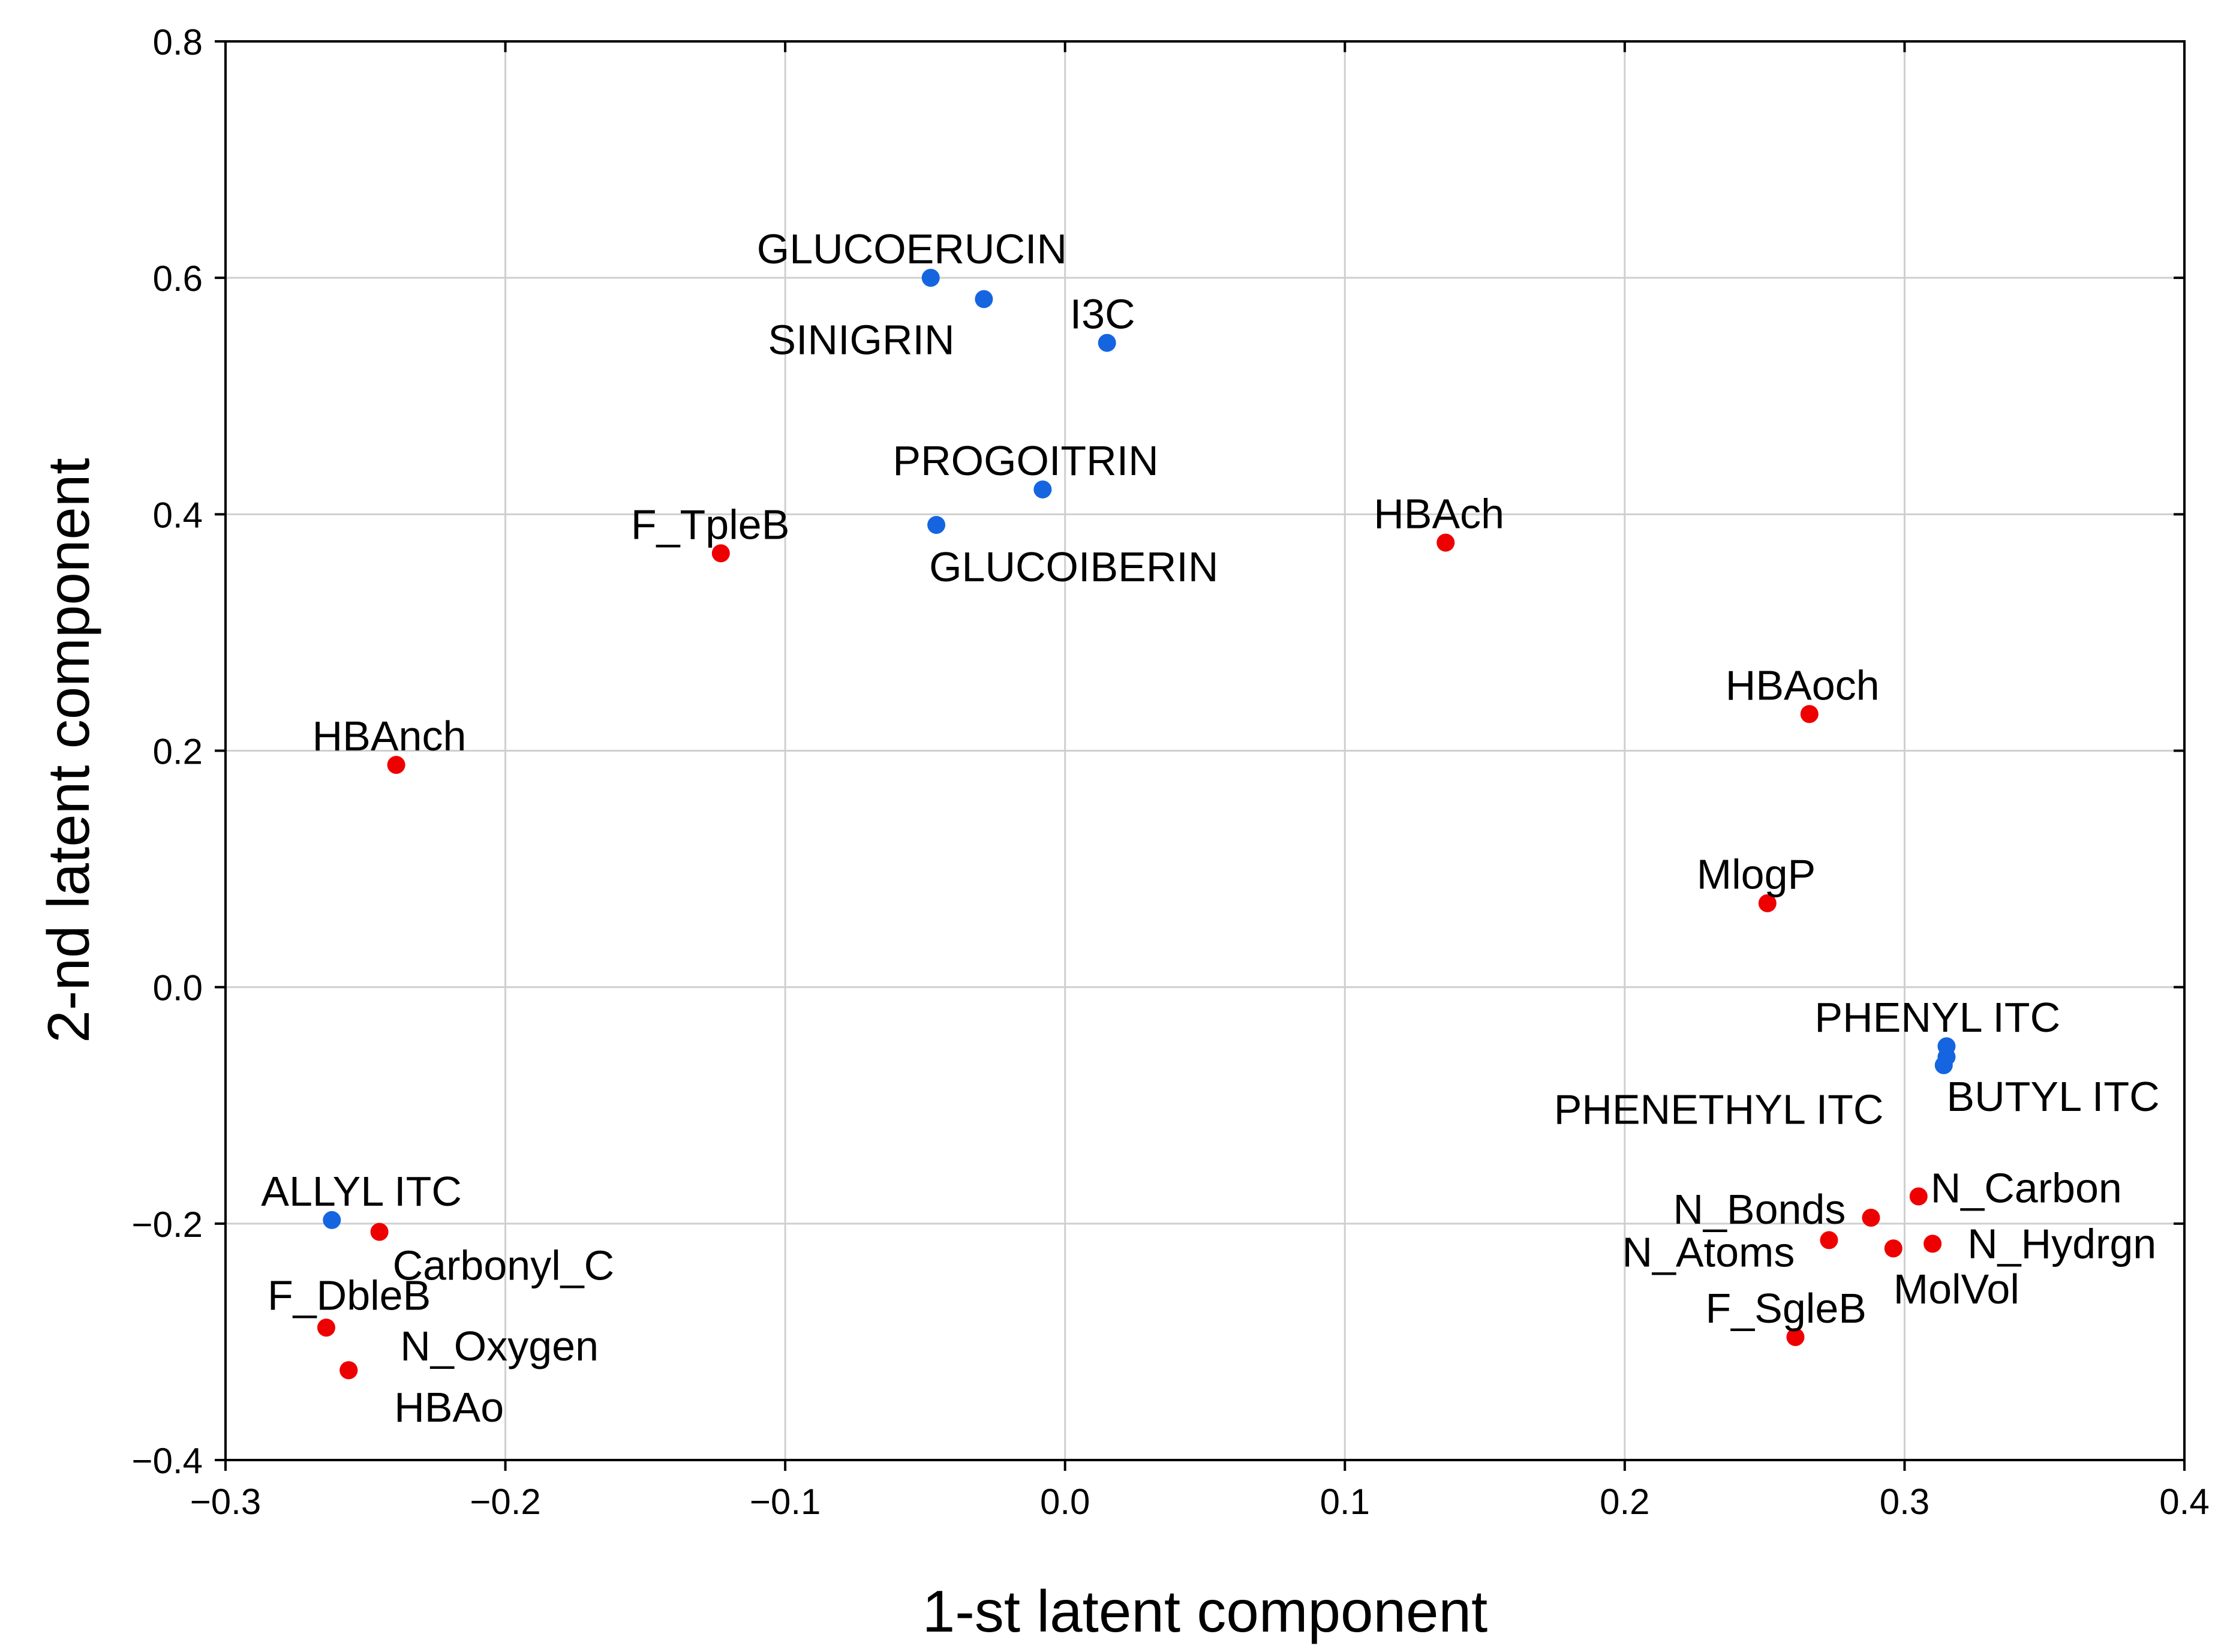  Describe the element at coordinates (1065, 1502) in the screenshot. I see `x-tick-label: 0.0` at that location.